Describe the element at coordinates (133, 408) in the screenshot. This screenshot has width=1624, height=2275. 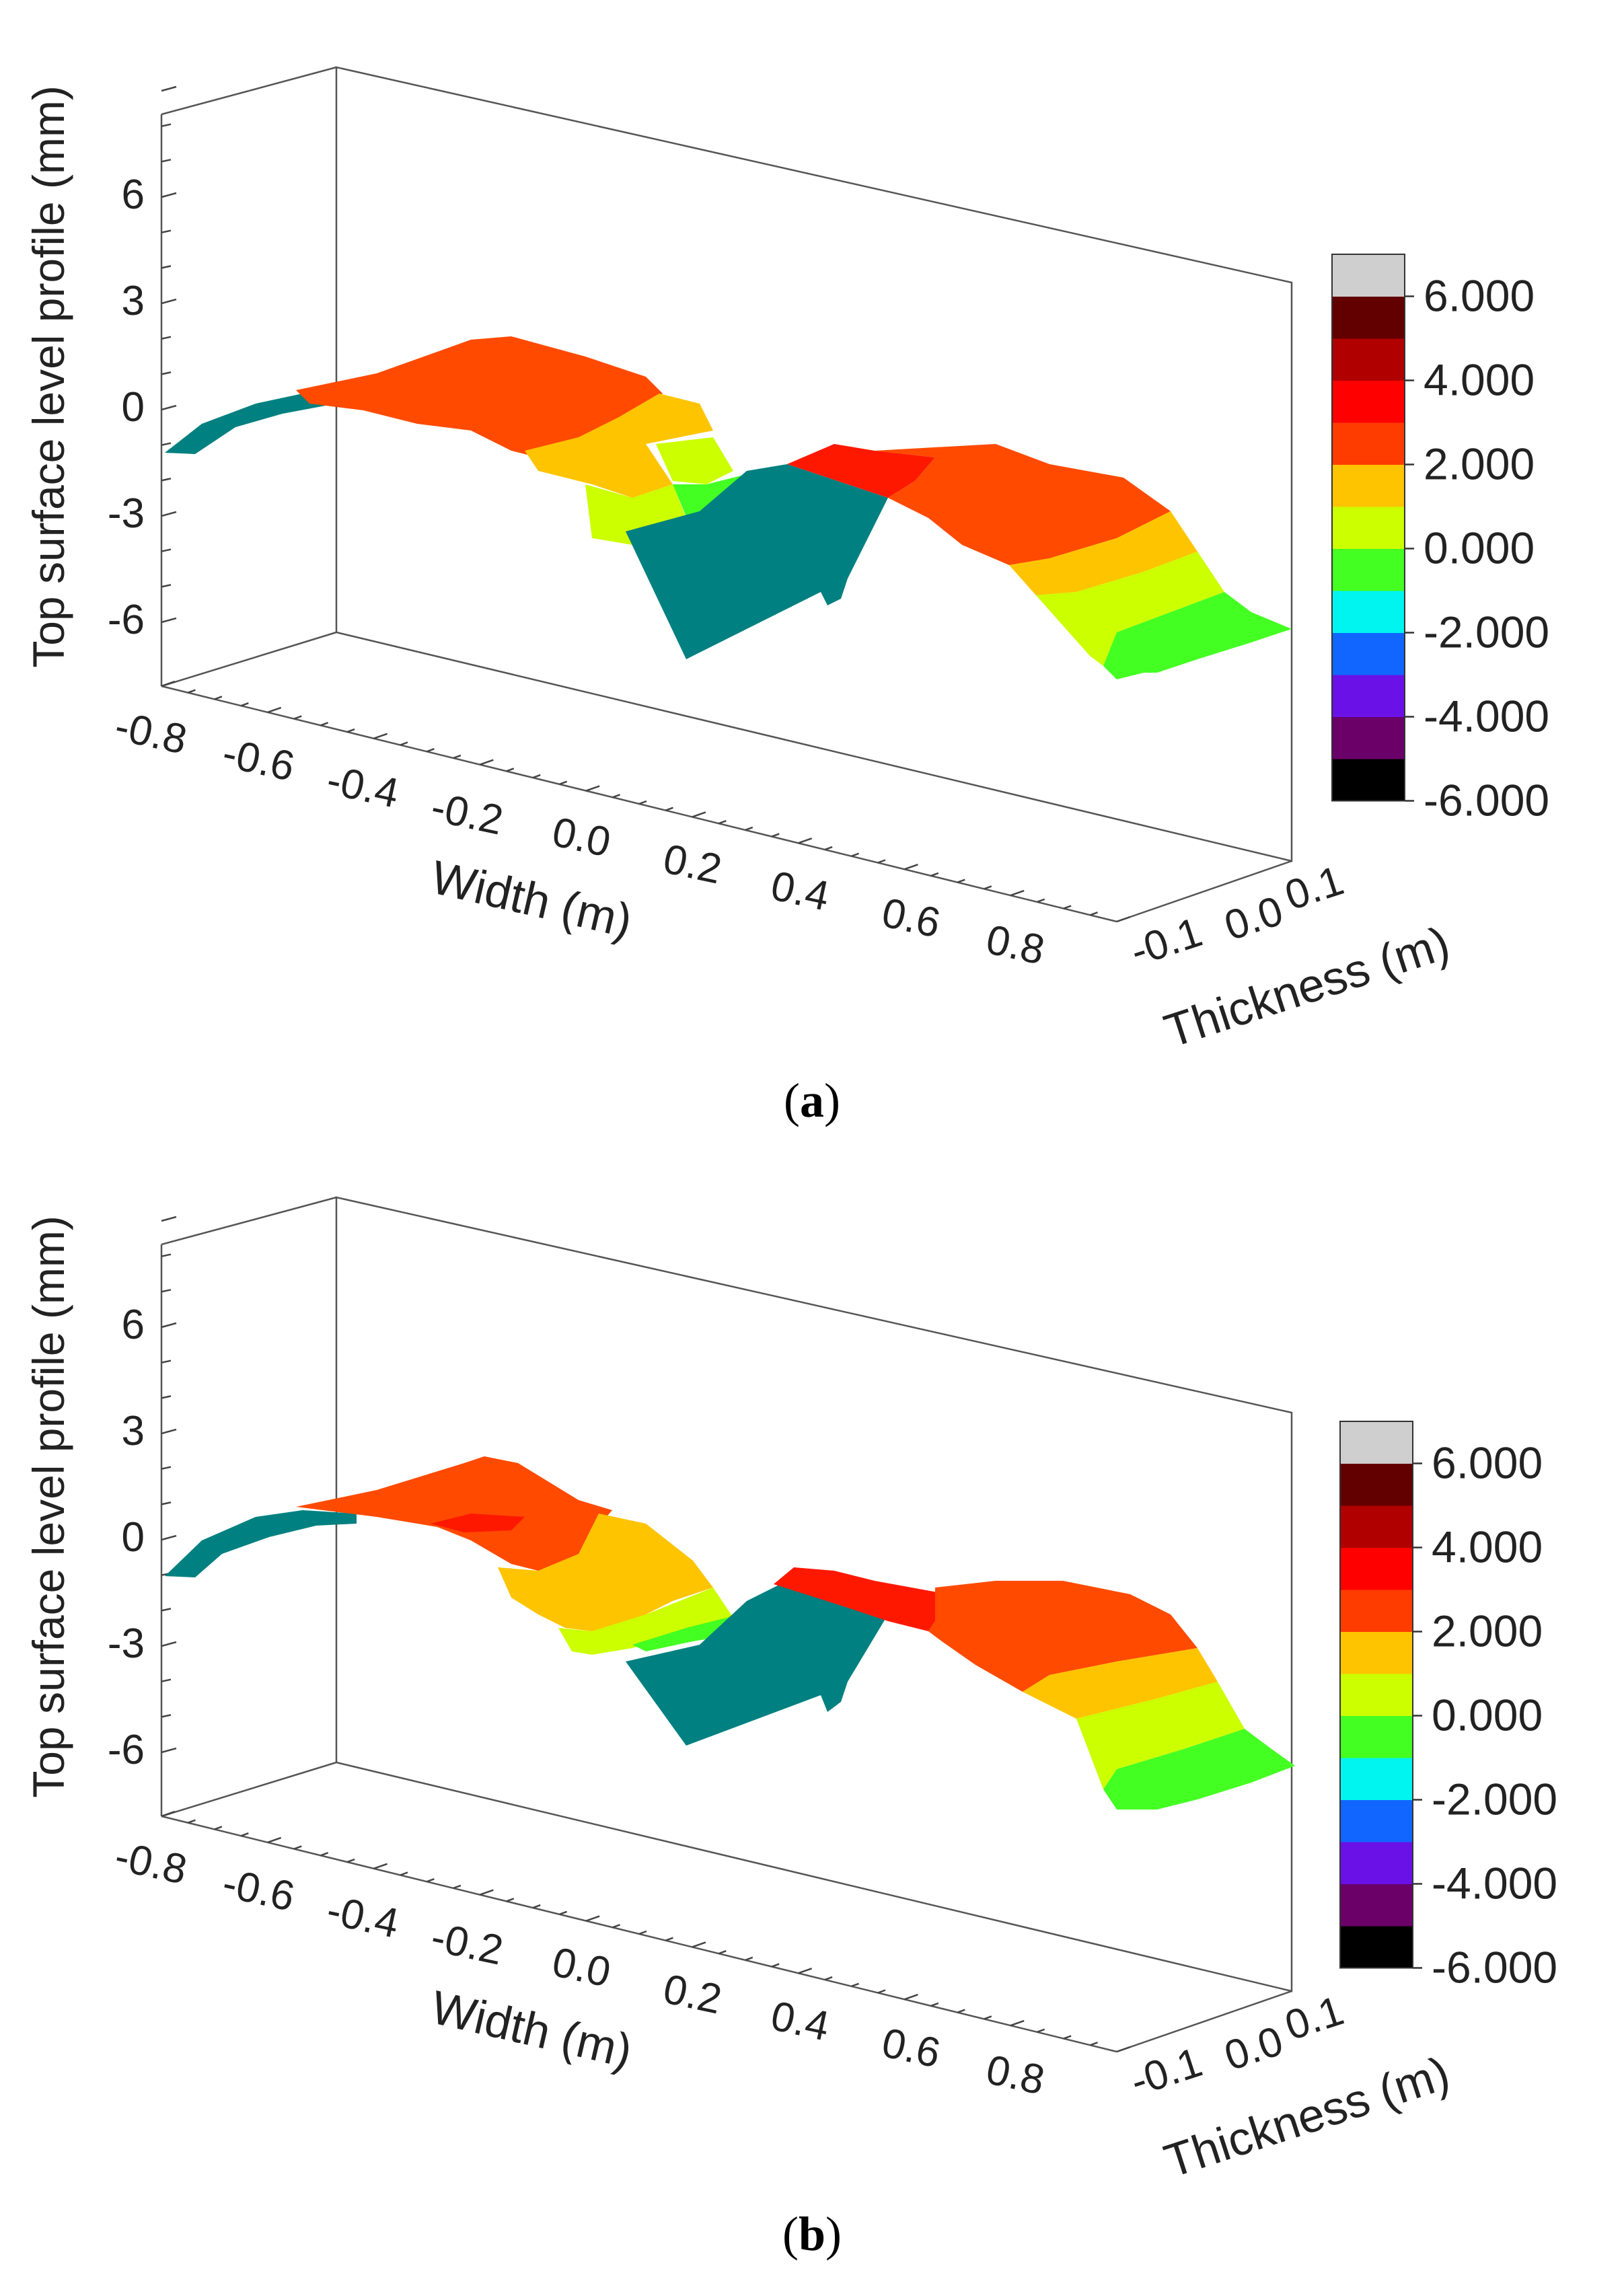
I see `y-tick-label: 0` at that location.